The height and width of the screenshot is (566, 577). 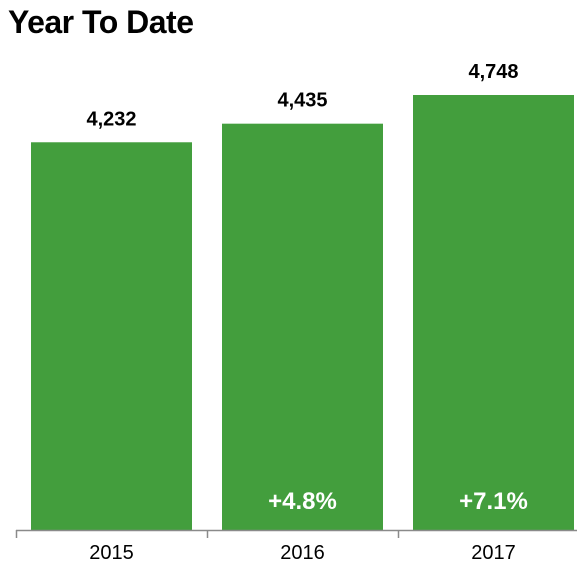 What do you see at coordinates (302, 101) in the screenshot?
I see `value-label-2016: 4,435` at bounding box center [302, 101].